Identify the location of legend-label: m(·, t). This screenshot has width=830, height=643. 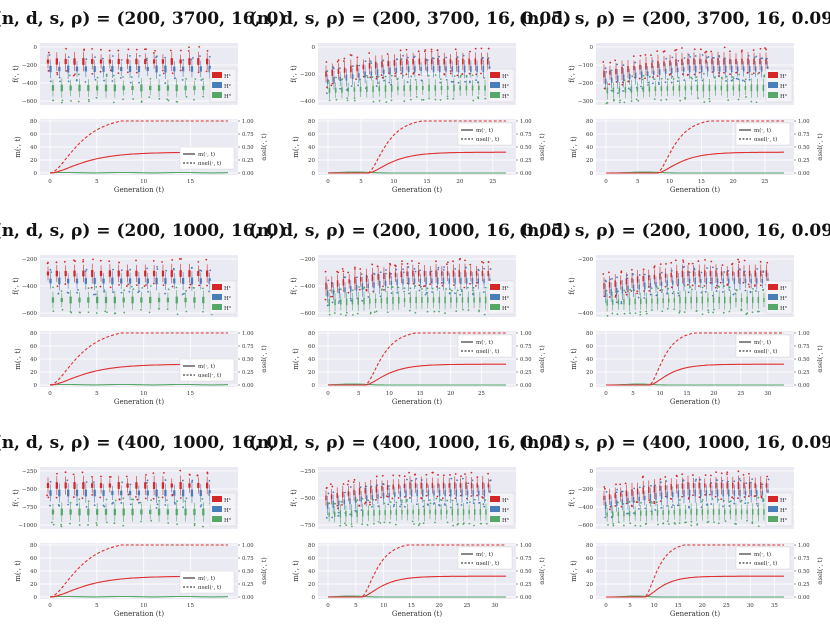
(762, 130).